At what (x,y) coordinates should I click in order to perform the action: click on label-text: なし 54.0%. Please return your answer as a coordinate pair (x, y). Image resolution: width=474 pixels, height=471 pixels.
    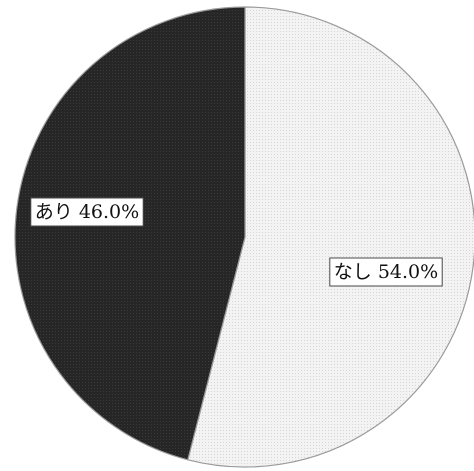
    Looking at the image, I should click on (386, 272).